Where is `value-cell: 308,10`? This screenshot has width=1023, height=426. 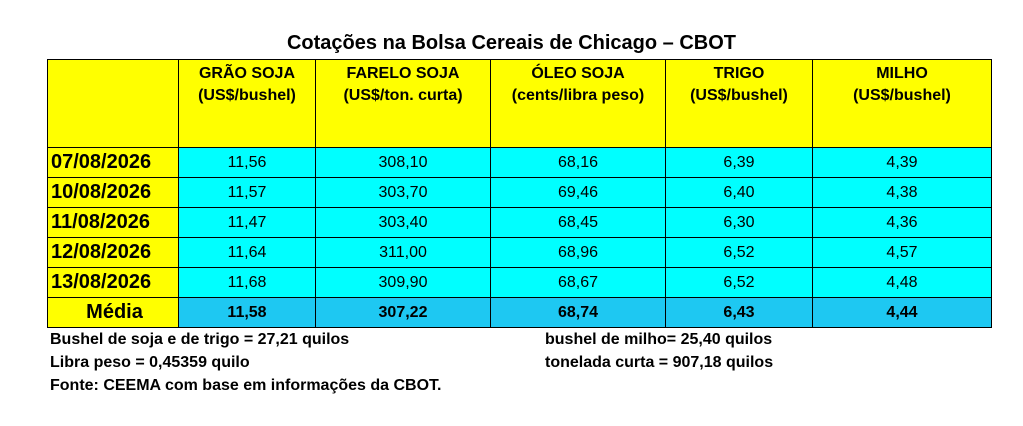
value-cell: 308,10 is located at coordinates (403, 162).